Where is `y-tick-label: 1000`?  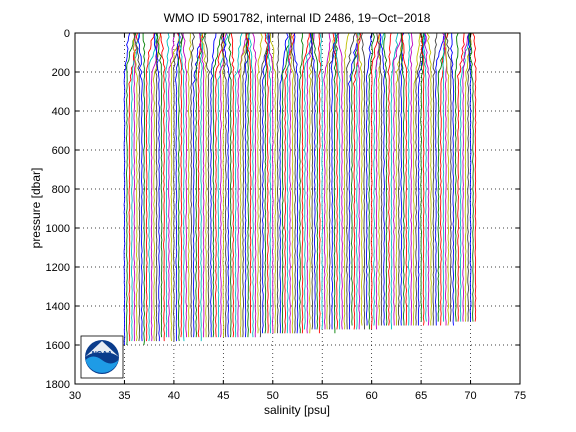 y-tick-label: 1000 is located at coordinates (58, 229).